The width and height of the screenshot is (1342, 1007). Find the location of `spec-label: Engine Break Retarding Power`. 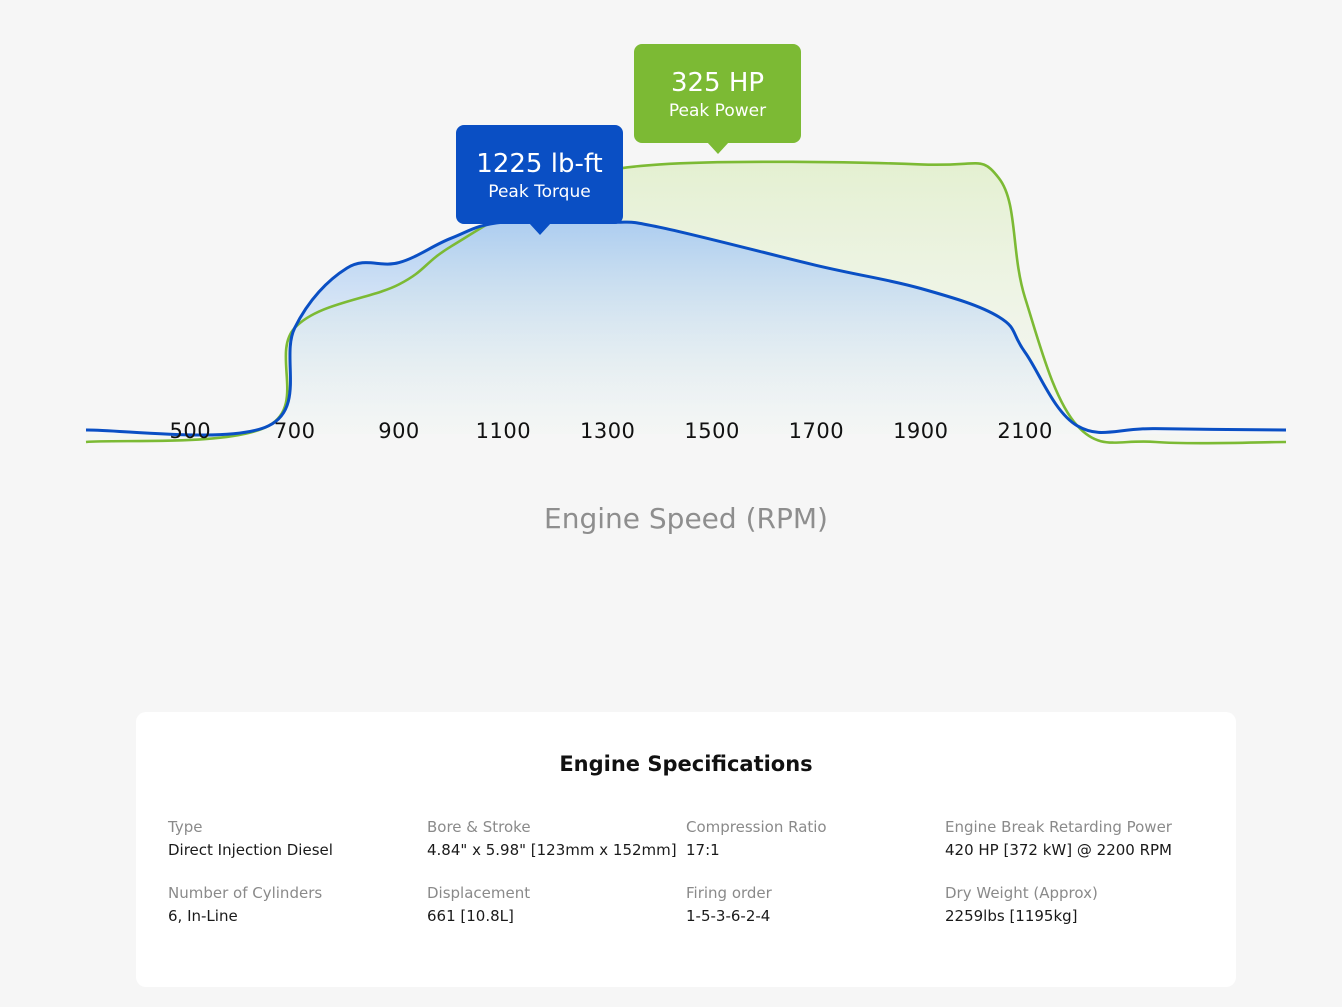

spec-label: Engine Break Retarding Power is located at coordinates (1058, 827).